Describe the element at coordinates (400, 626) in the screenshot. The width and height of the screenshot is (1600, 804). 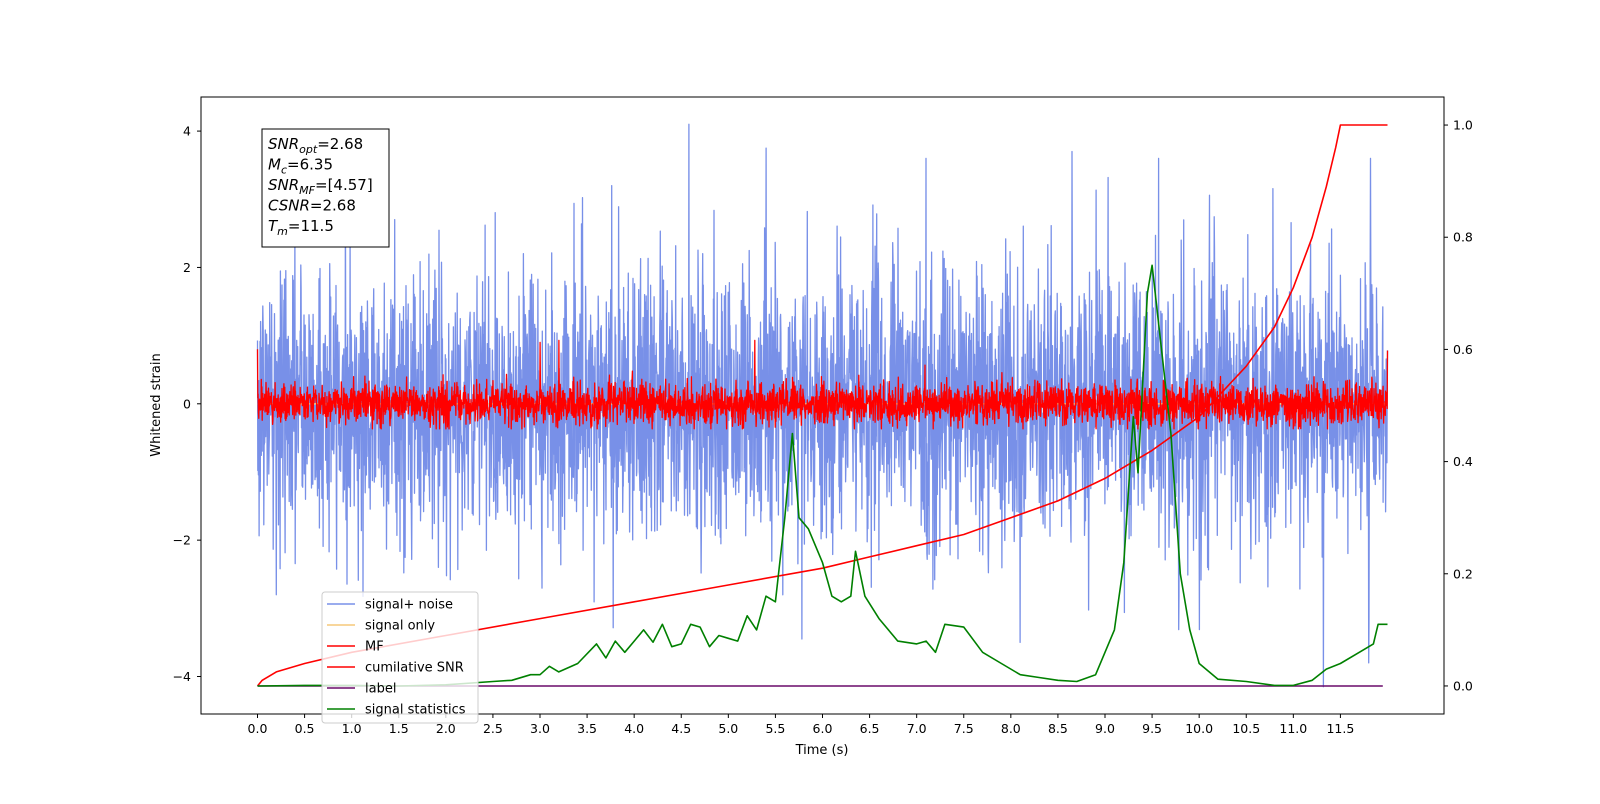
I see `legend-label-signal-only: signal only` at that location.